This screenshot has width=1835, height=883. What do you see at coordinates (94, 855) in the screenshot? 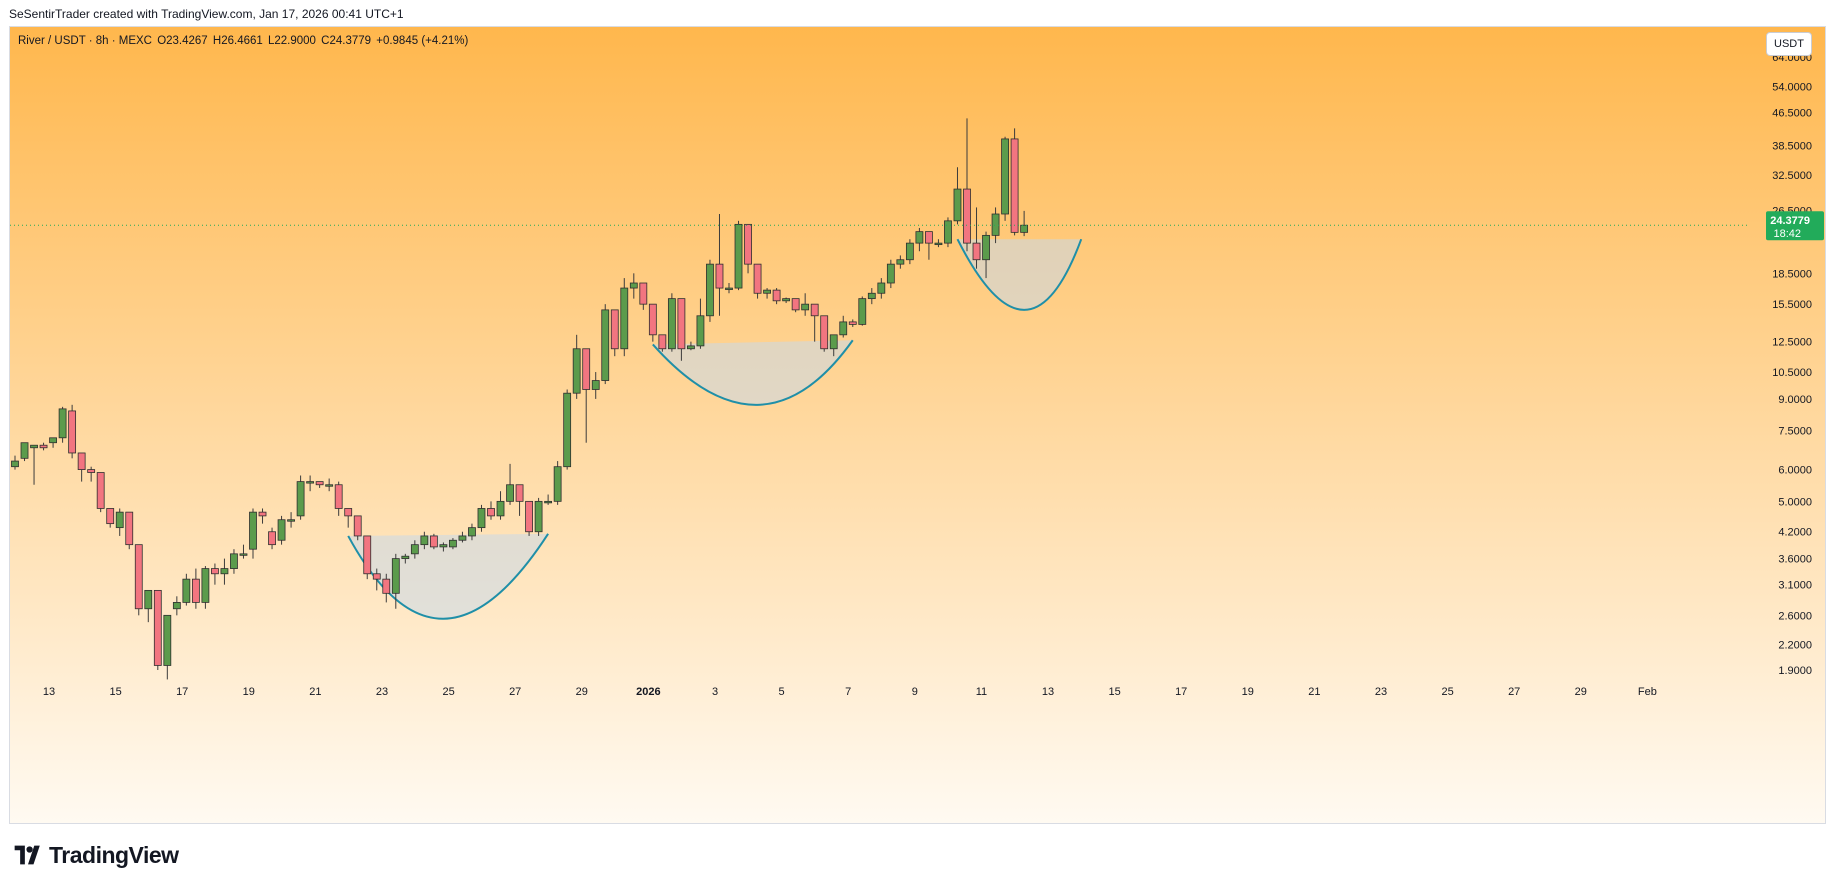
I see `tradingview-logo: TradingView` at bounding box center [94, 855].